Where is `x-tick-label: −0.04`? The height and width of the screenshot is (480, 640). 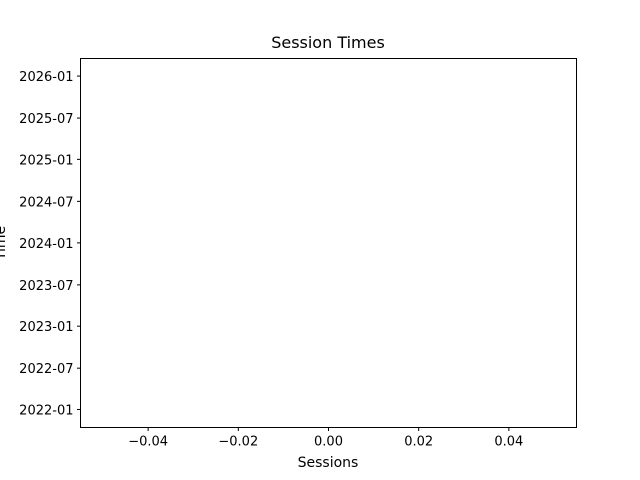
x-tick-label: −0.04 is located at coordinates (148, 442).